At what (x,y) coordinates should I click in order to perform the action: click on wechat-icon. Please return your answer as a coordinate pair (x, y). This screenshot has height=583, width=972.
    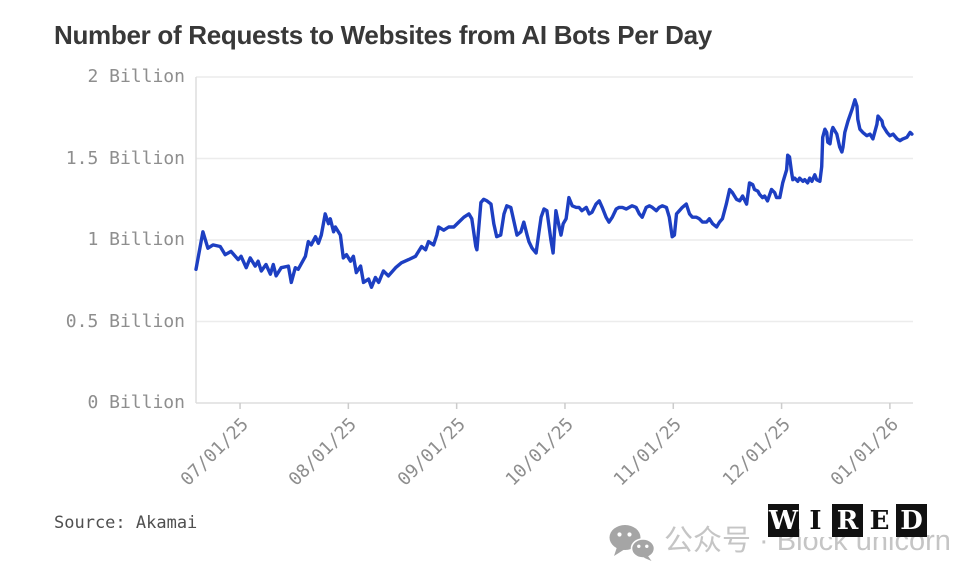
    Looking at the image, I should click on (632, 543).